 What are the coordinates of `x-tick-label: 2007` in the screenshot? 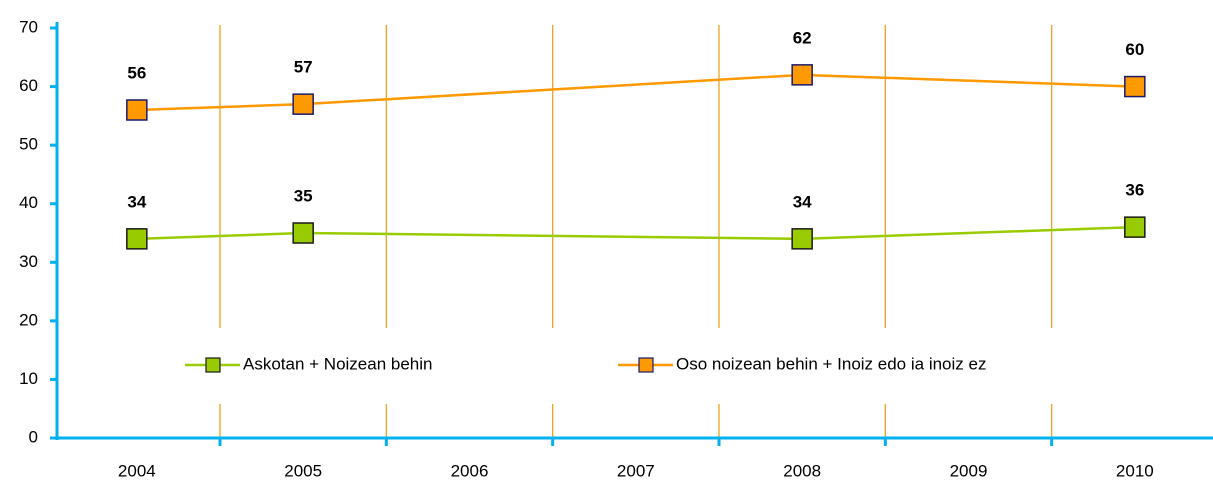 It's located at (636, 470).